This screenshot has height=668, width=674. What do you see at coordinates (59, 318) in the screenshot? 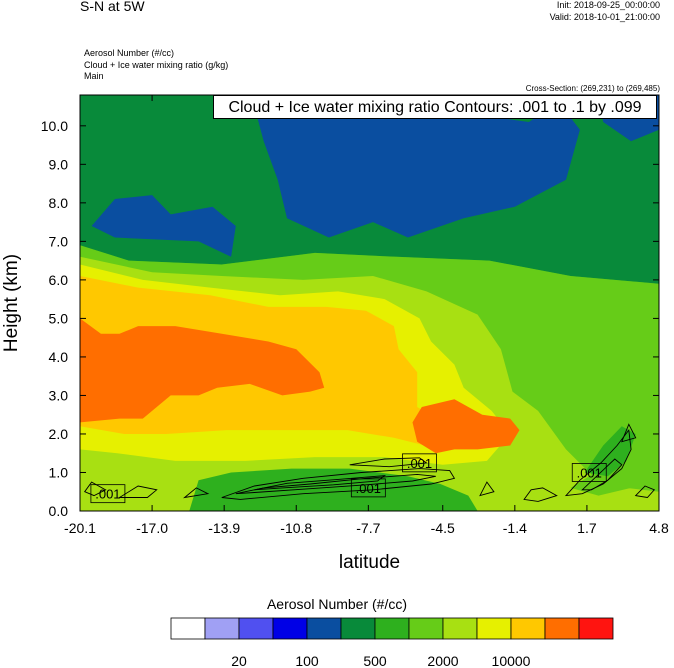
I see `y-tick-label: 5.0` at bounding box center [59, 318].